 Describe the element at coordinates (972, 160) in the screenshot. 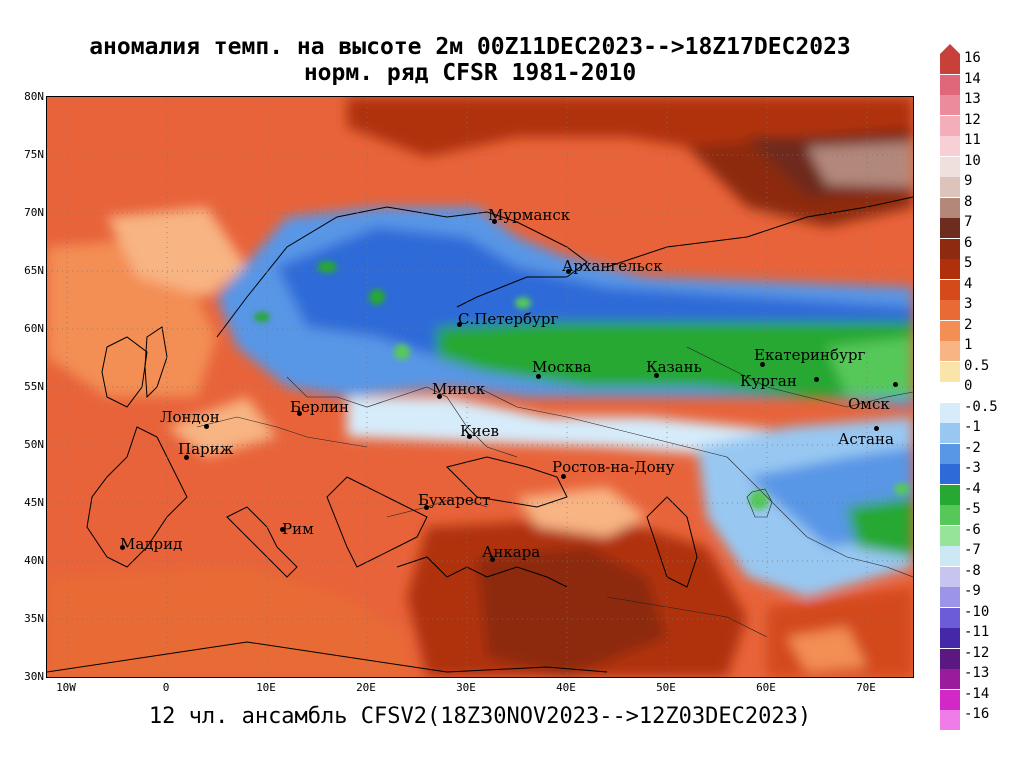

I see `legend-label: 10` at that location.